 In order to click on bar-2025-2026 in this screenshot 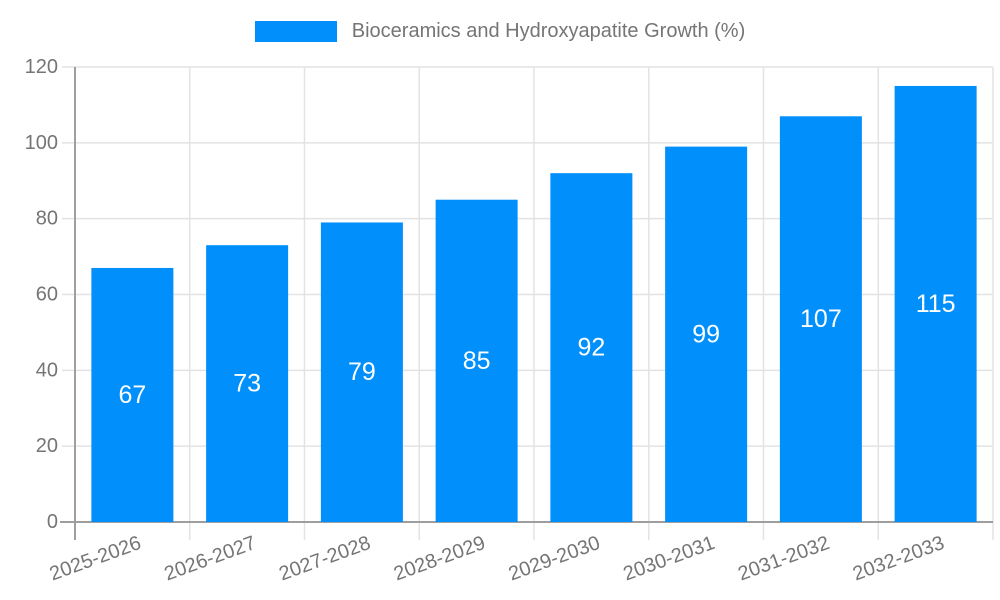, I will do `click(132, 394)`.